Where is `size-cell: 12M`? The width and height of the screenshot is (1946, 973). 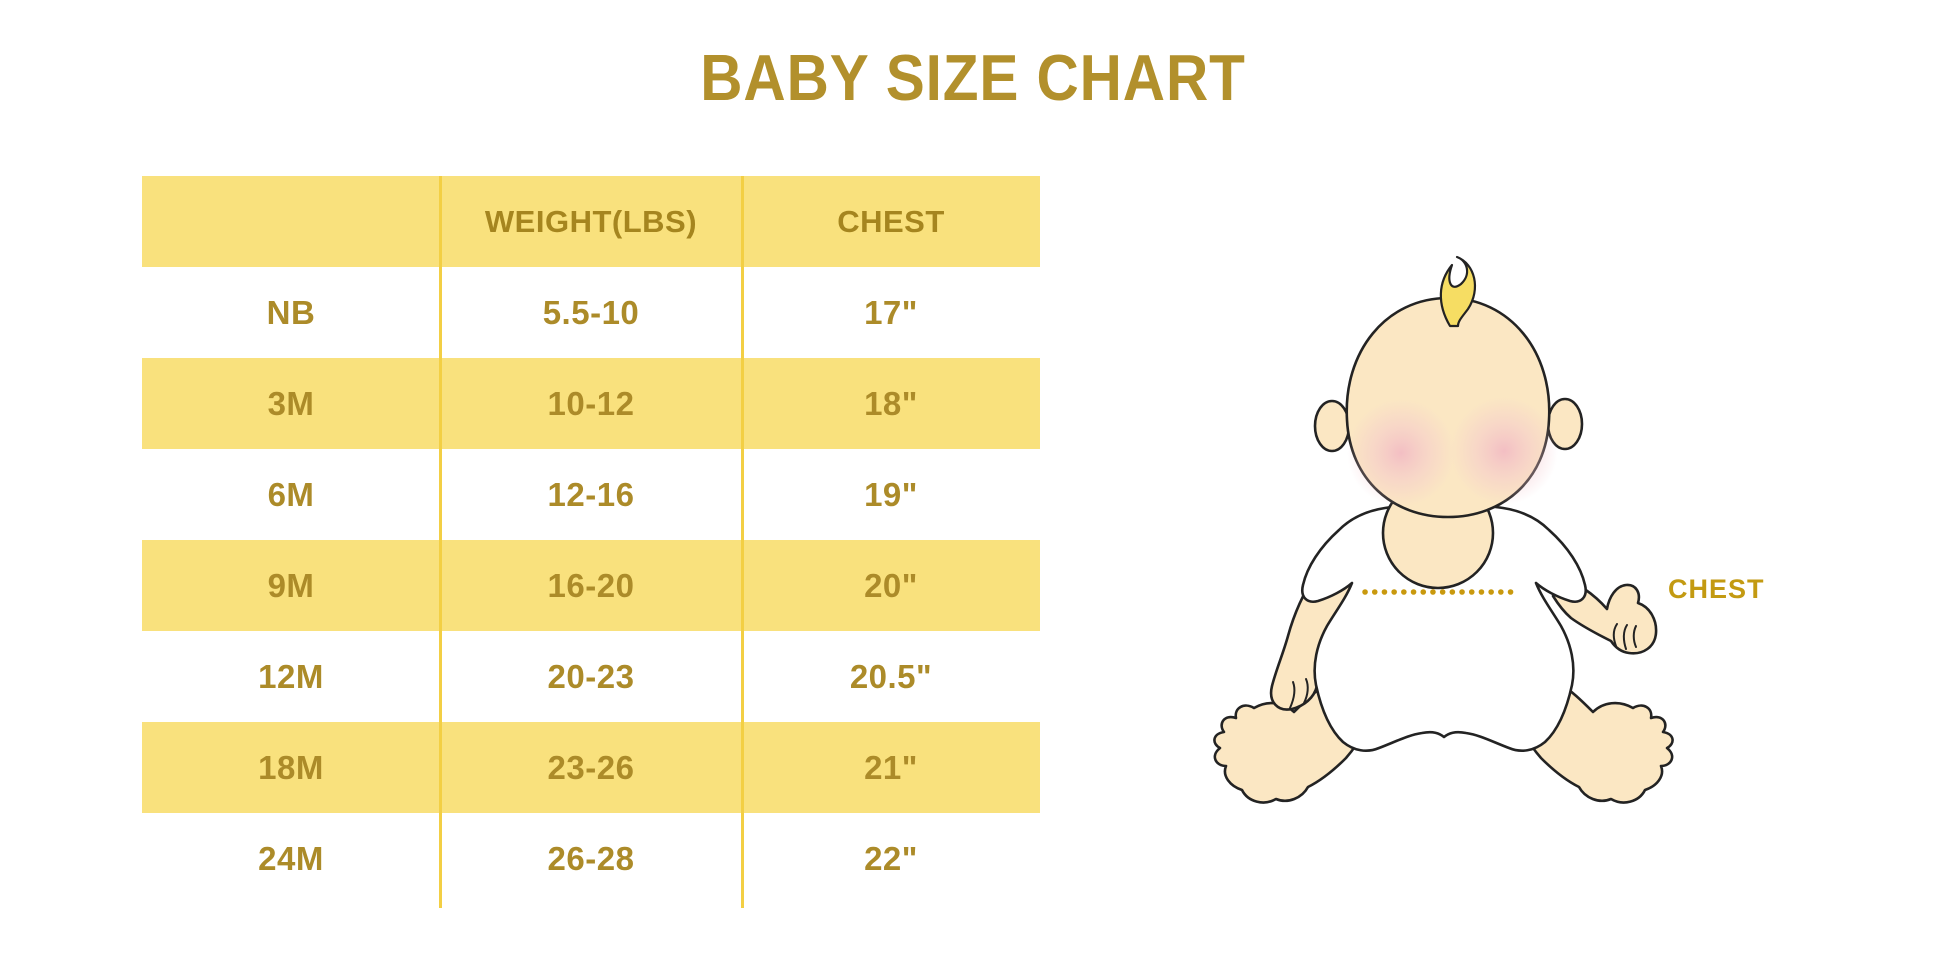
size-cell: 12M is located at coordinates (291, 676).